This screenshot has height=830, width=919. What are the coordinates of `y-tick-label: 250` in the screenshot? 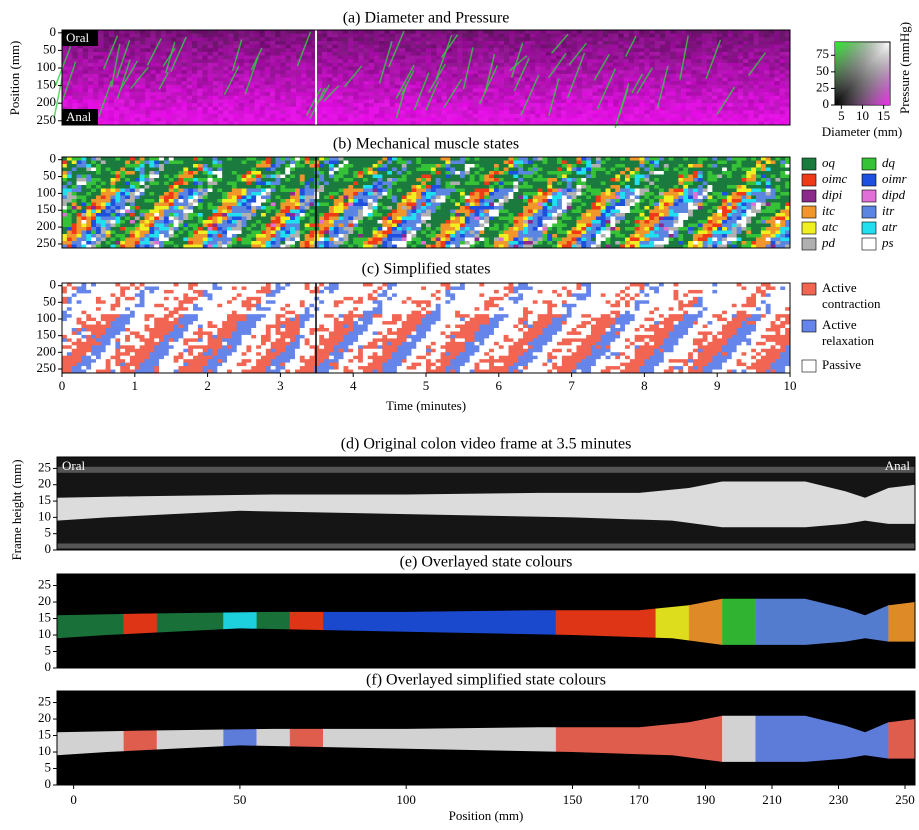 It's located at (47, 119).